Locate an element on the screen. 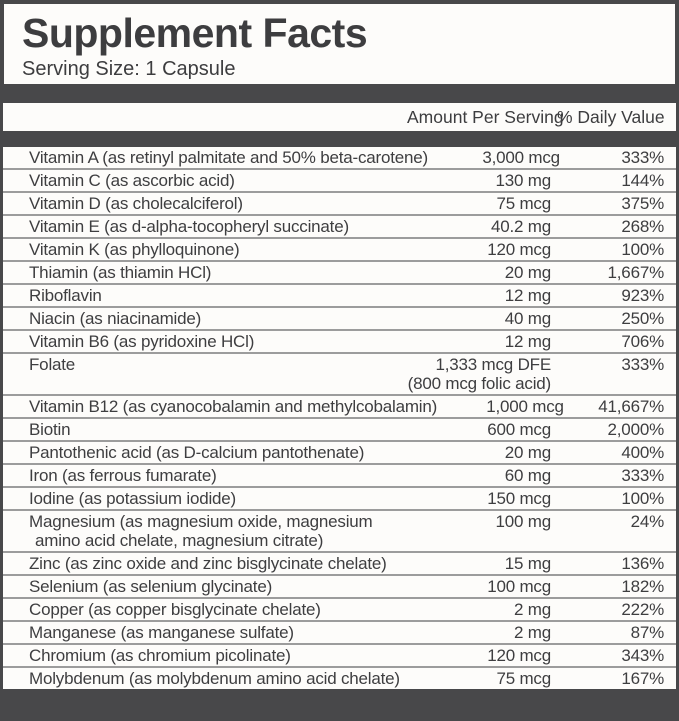 The height and width of the screenshot is (721, 679). nutrient-name: Vitamin D (as cholecalciferol) is located at coordinates (136, 203).